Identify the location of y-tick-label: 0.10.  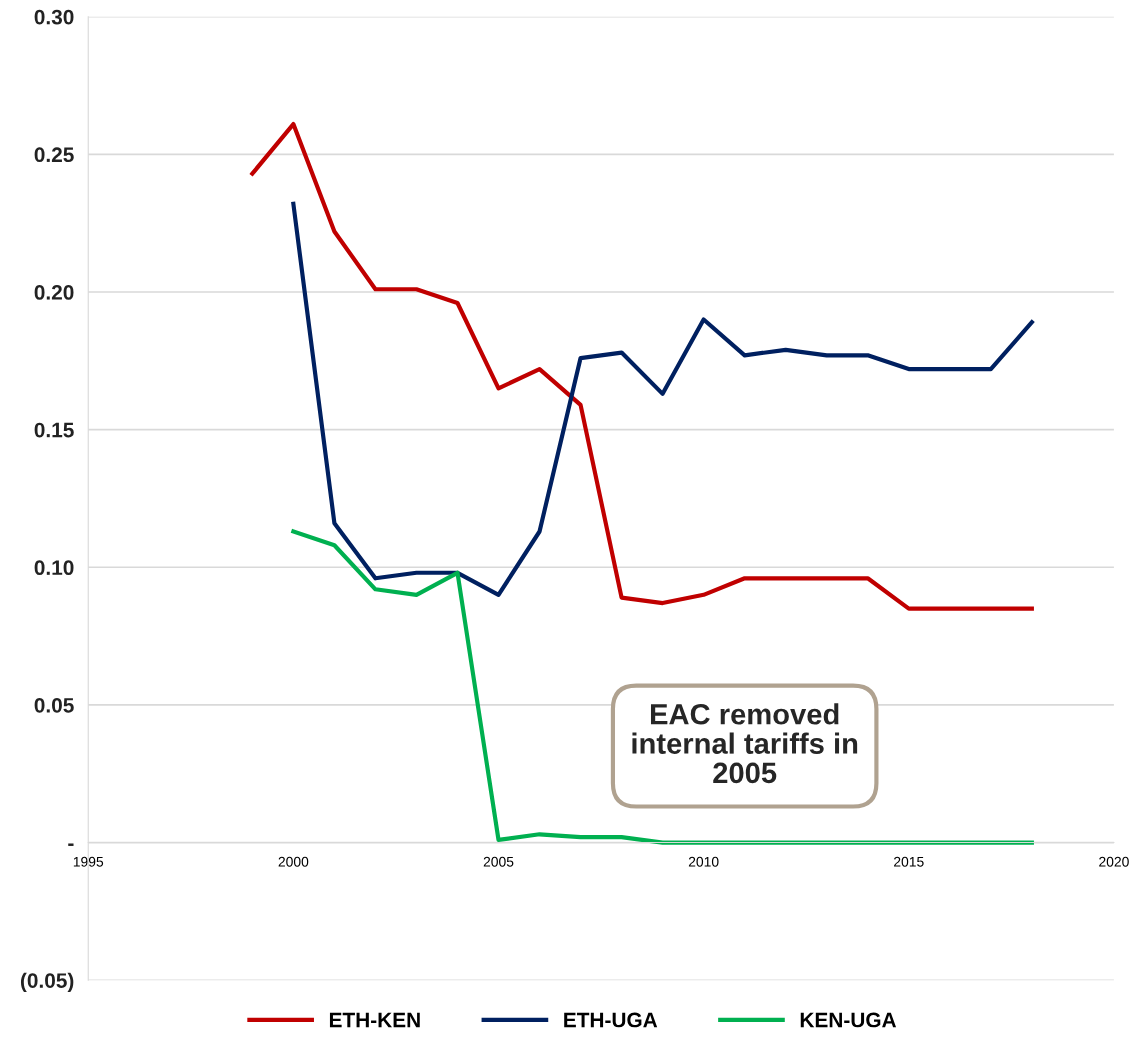
(54, 568).